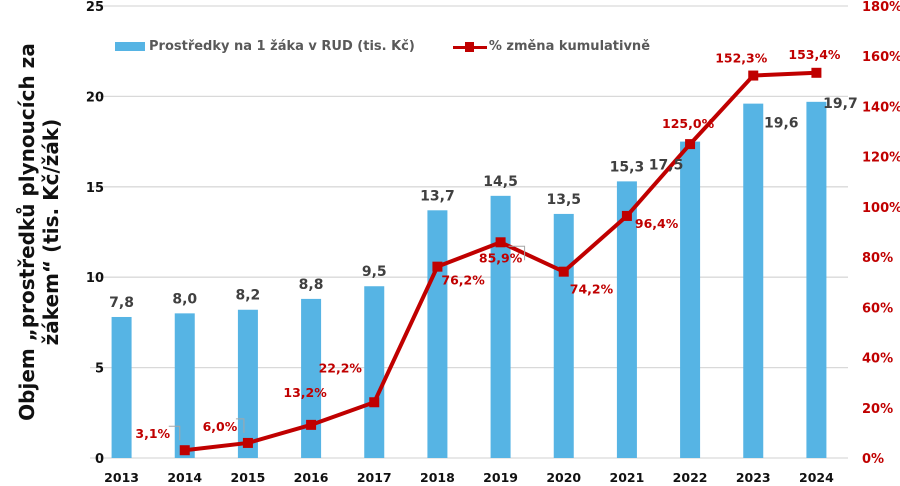  Describe the element at coordinates (690, 477) in the screenshot. I see `x-tick-label: 2022` at that location.